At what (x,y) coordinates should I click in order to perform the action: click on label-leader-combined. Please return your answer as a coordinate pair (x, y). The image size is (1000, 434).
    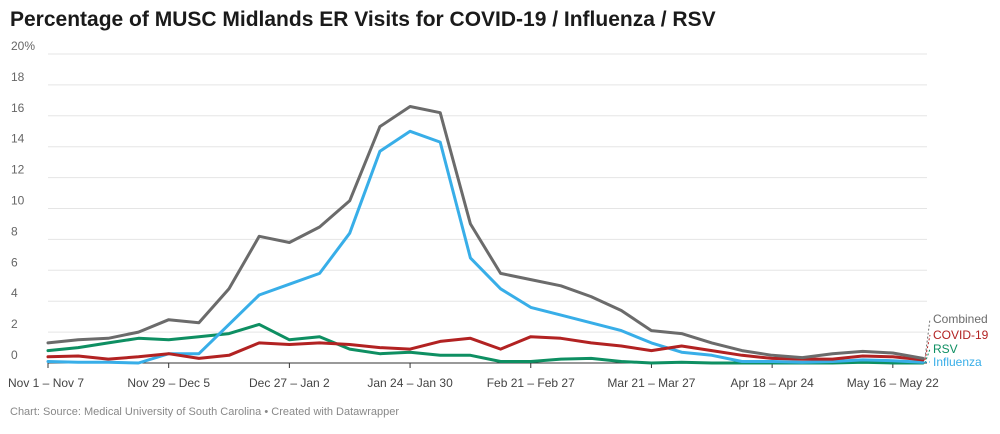
    Looking at the image, I should click on (927, 338).